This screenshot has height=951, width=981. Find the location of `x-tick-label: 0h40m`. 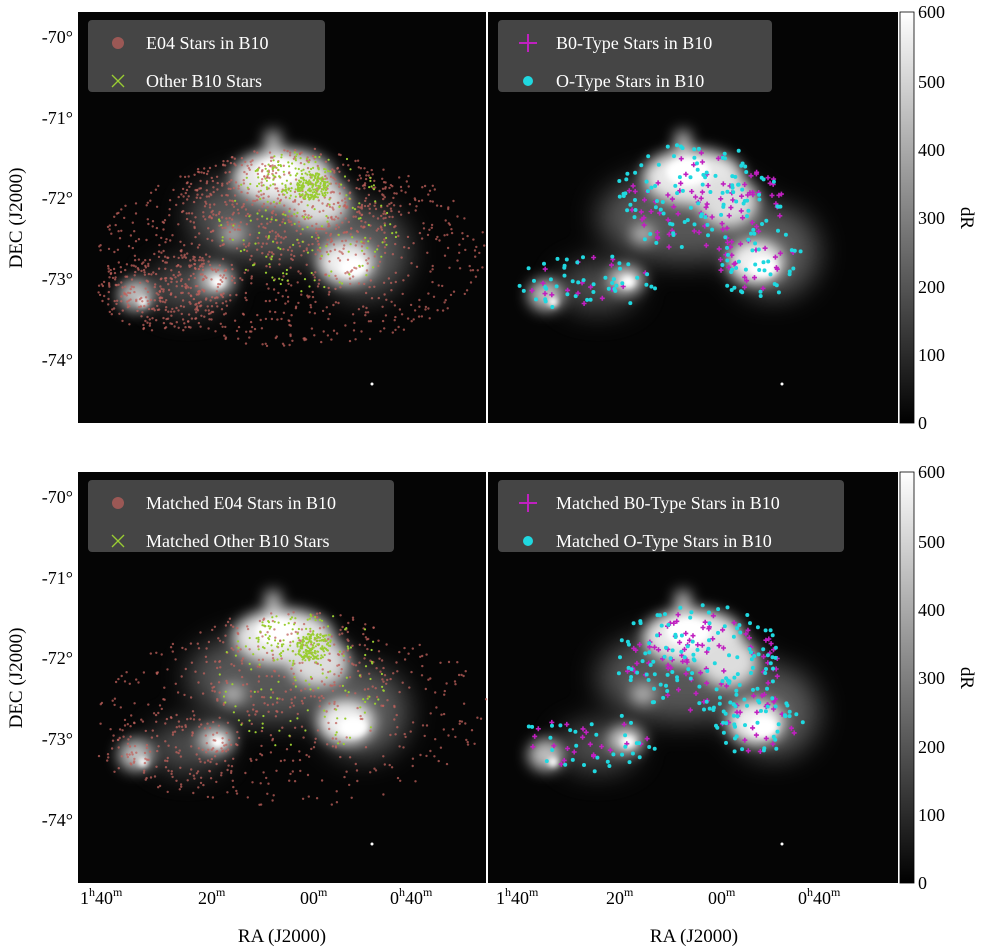

x-tick-label: 0h40m is located at coordinates (819, 896).